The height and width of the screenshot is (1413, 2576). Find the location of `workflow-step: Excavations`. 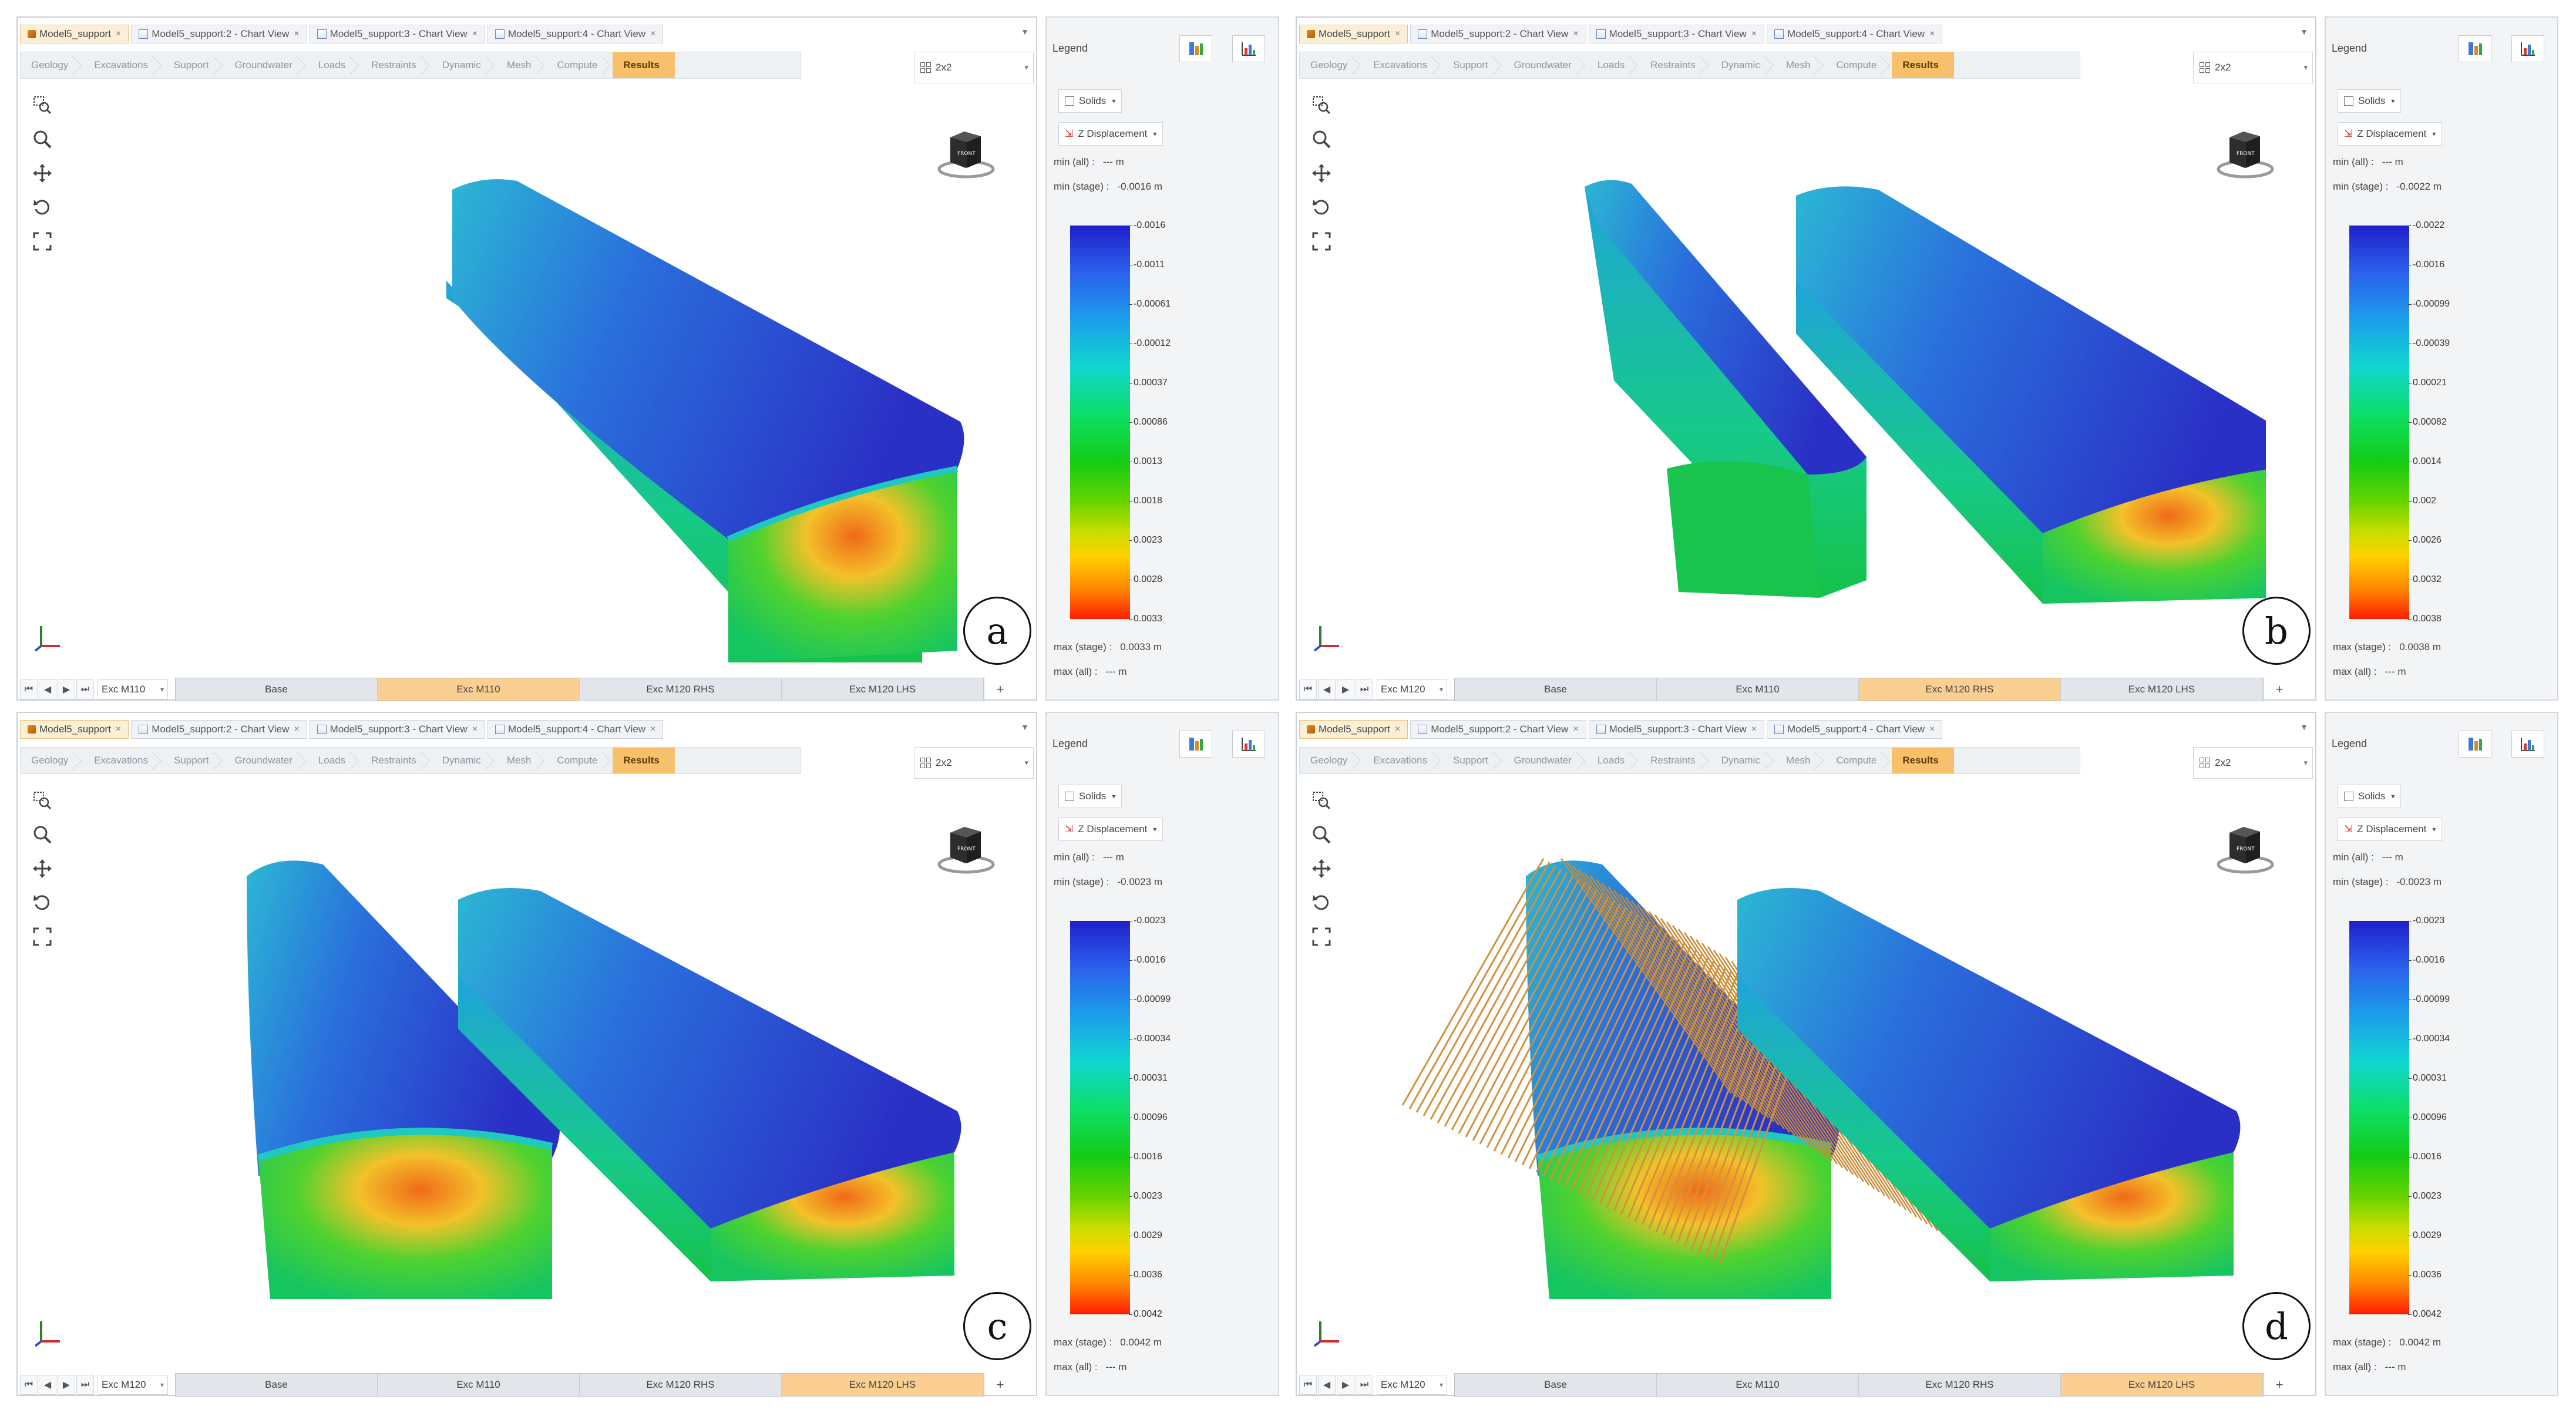

workflow-step: Excavations is located at coordinates (123, 65).